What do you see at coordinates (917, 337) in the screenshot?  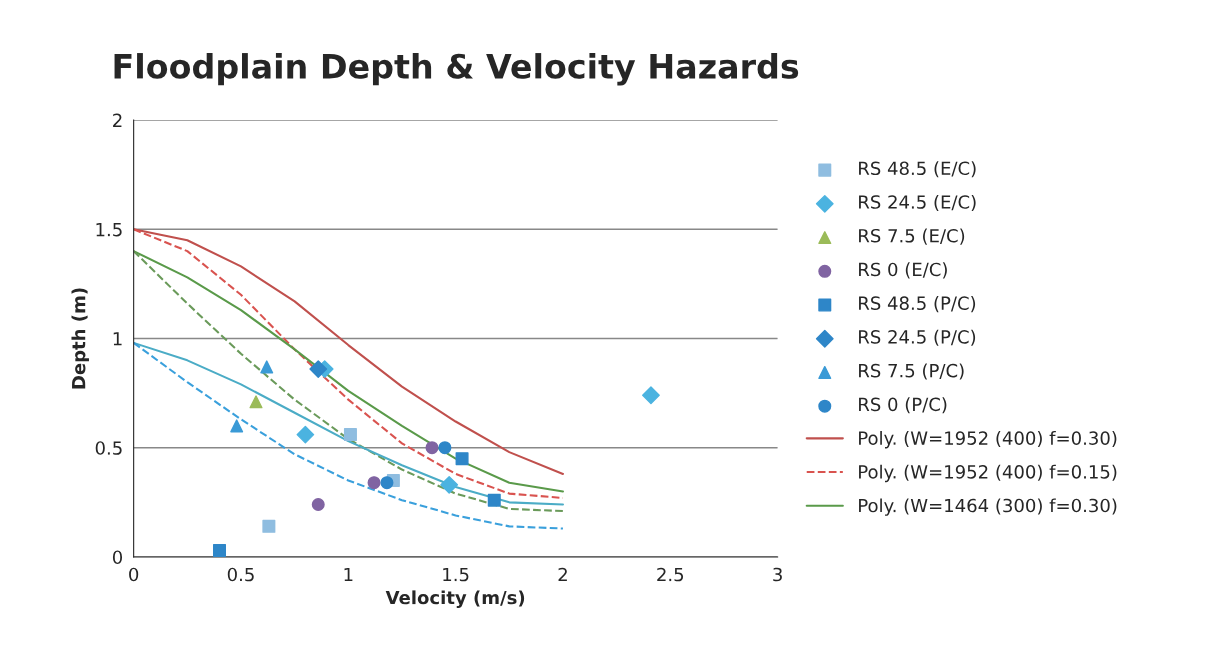 I see `legend-label: RS 24.5 (P/C)` at bounding box center [917, 337].